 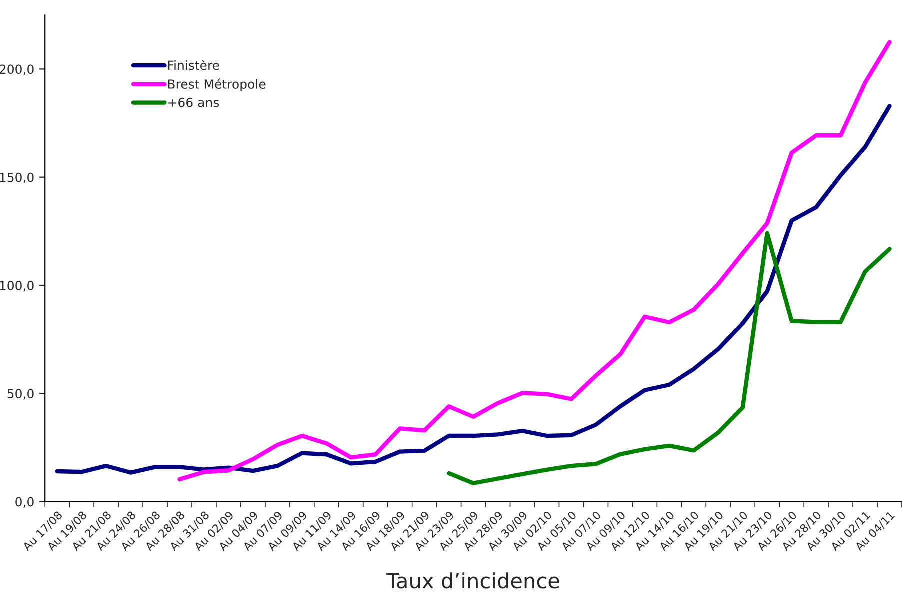 I want to click on y-tick-label: 50,0, so click(x=21, y=394).